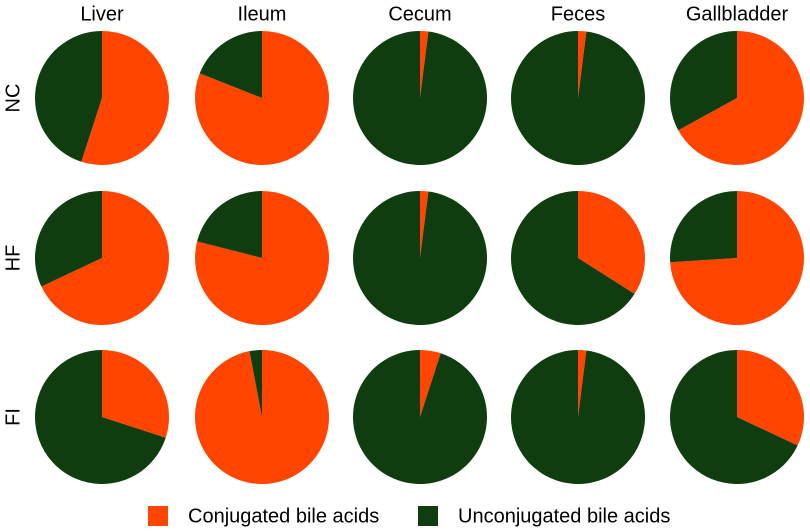  I want to click on legend-label: Conjugated bile acids, so click(283, 516).